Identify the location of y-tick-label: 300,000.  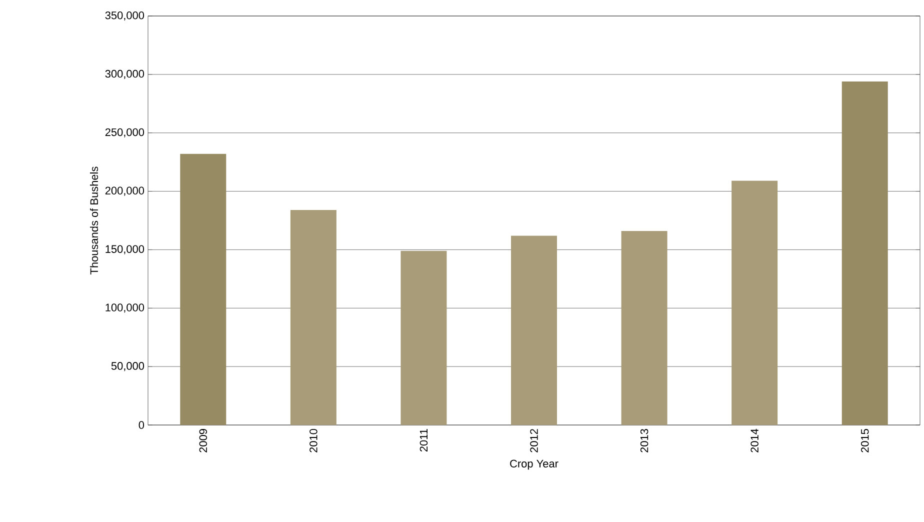
(124, 74).